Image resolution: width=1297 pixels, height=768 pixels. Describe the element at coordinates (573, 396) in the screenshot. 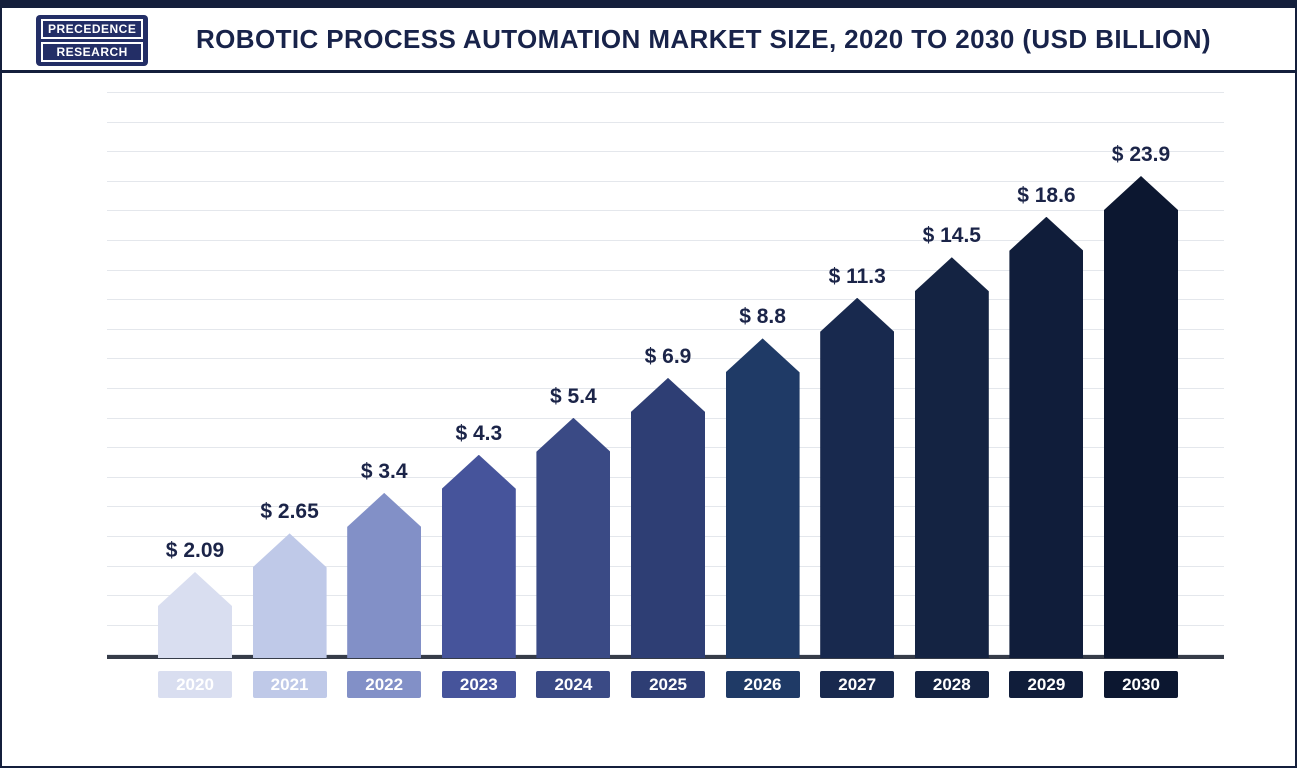

I see `bar-value-label-2024: $ 5.4` at that location.